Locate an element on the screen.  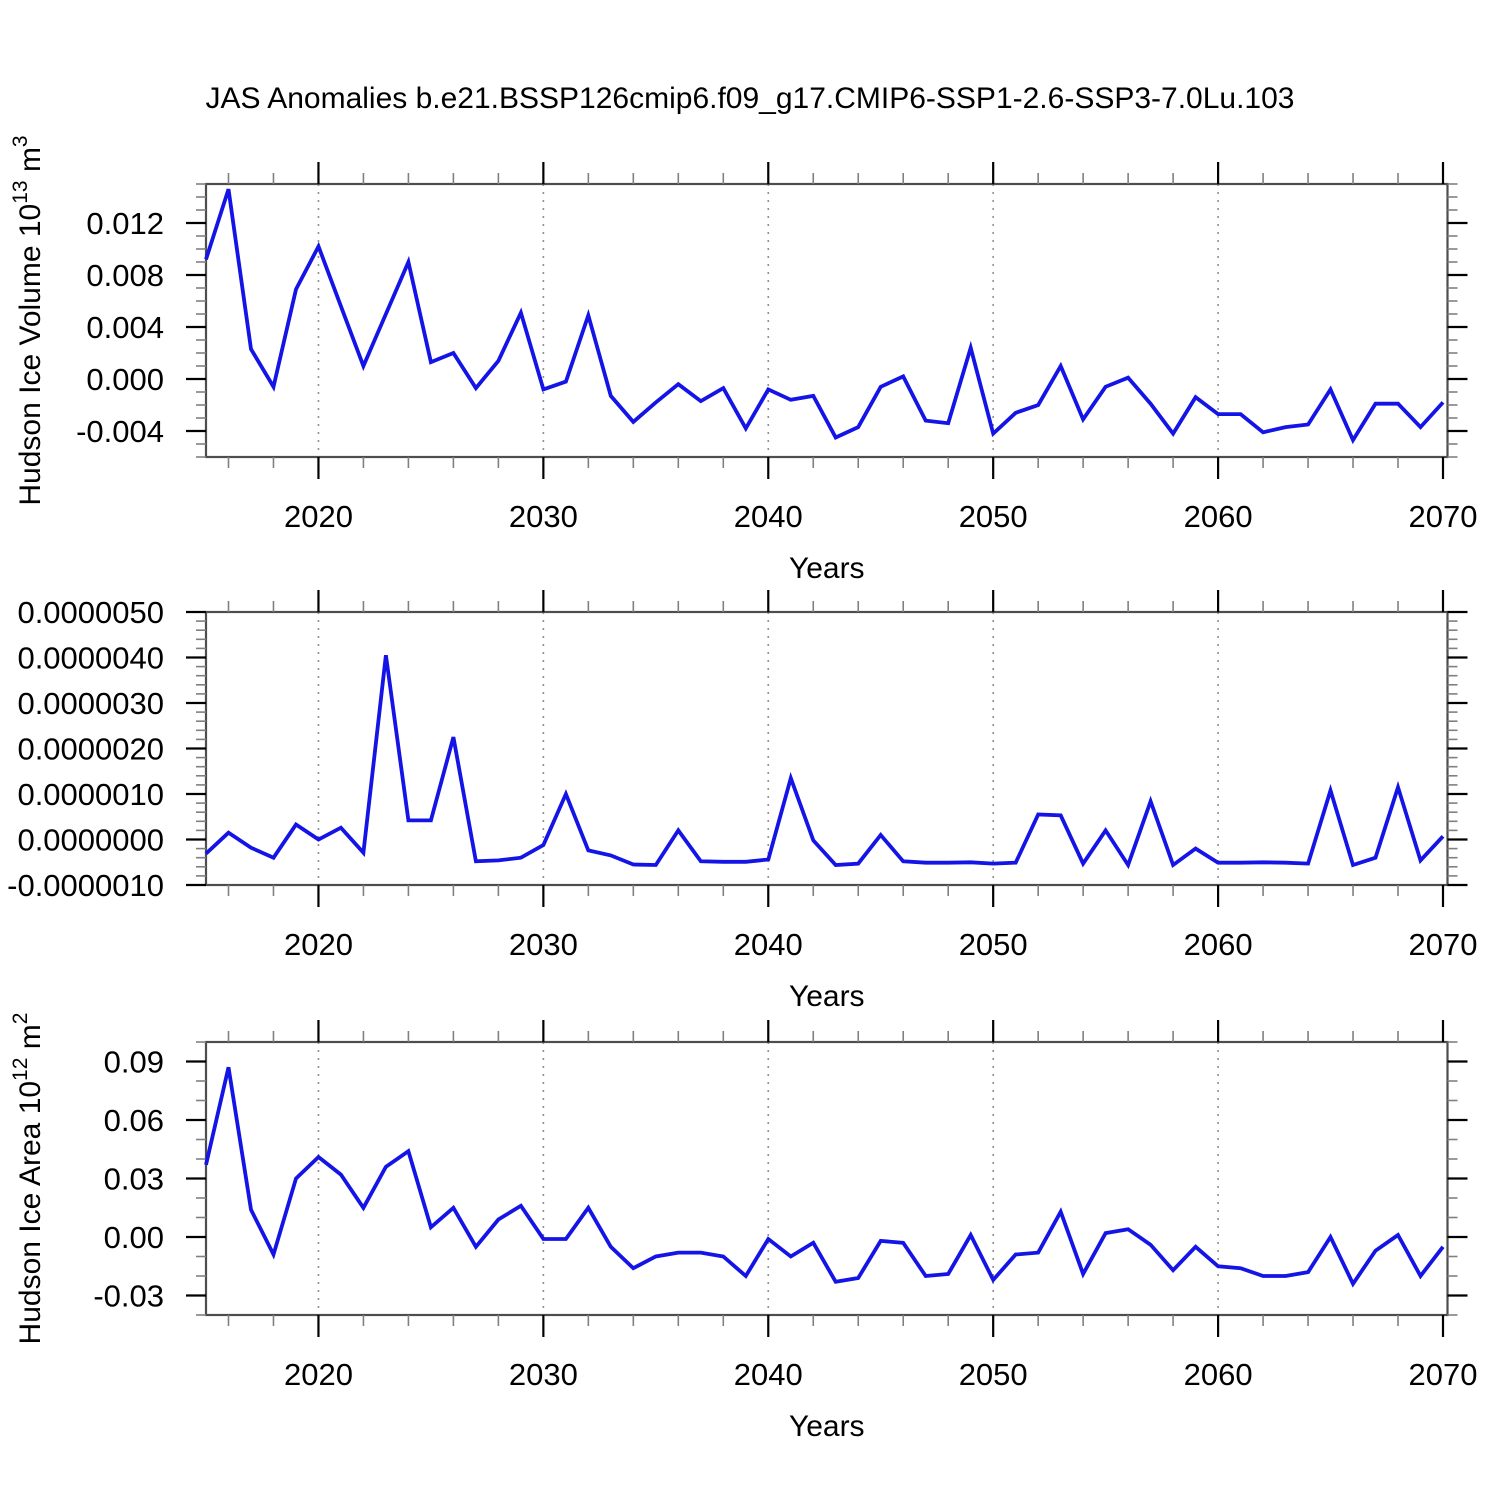
hudson-ice-area-series-line is located at coordinates (824, 1177).